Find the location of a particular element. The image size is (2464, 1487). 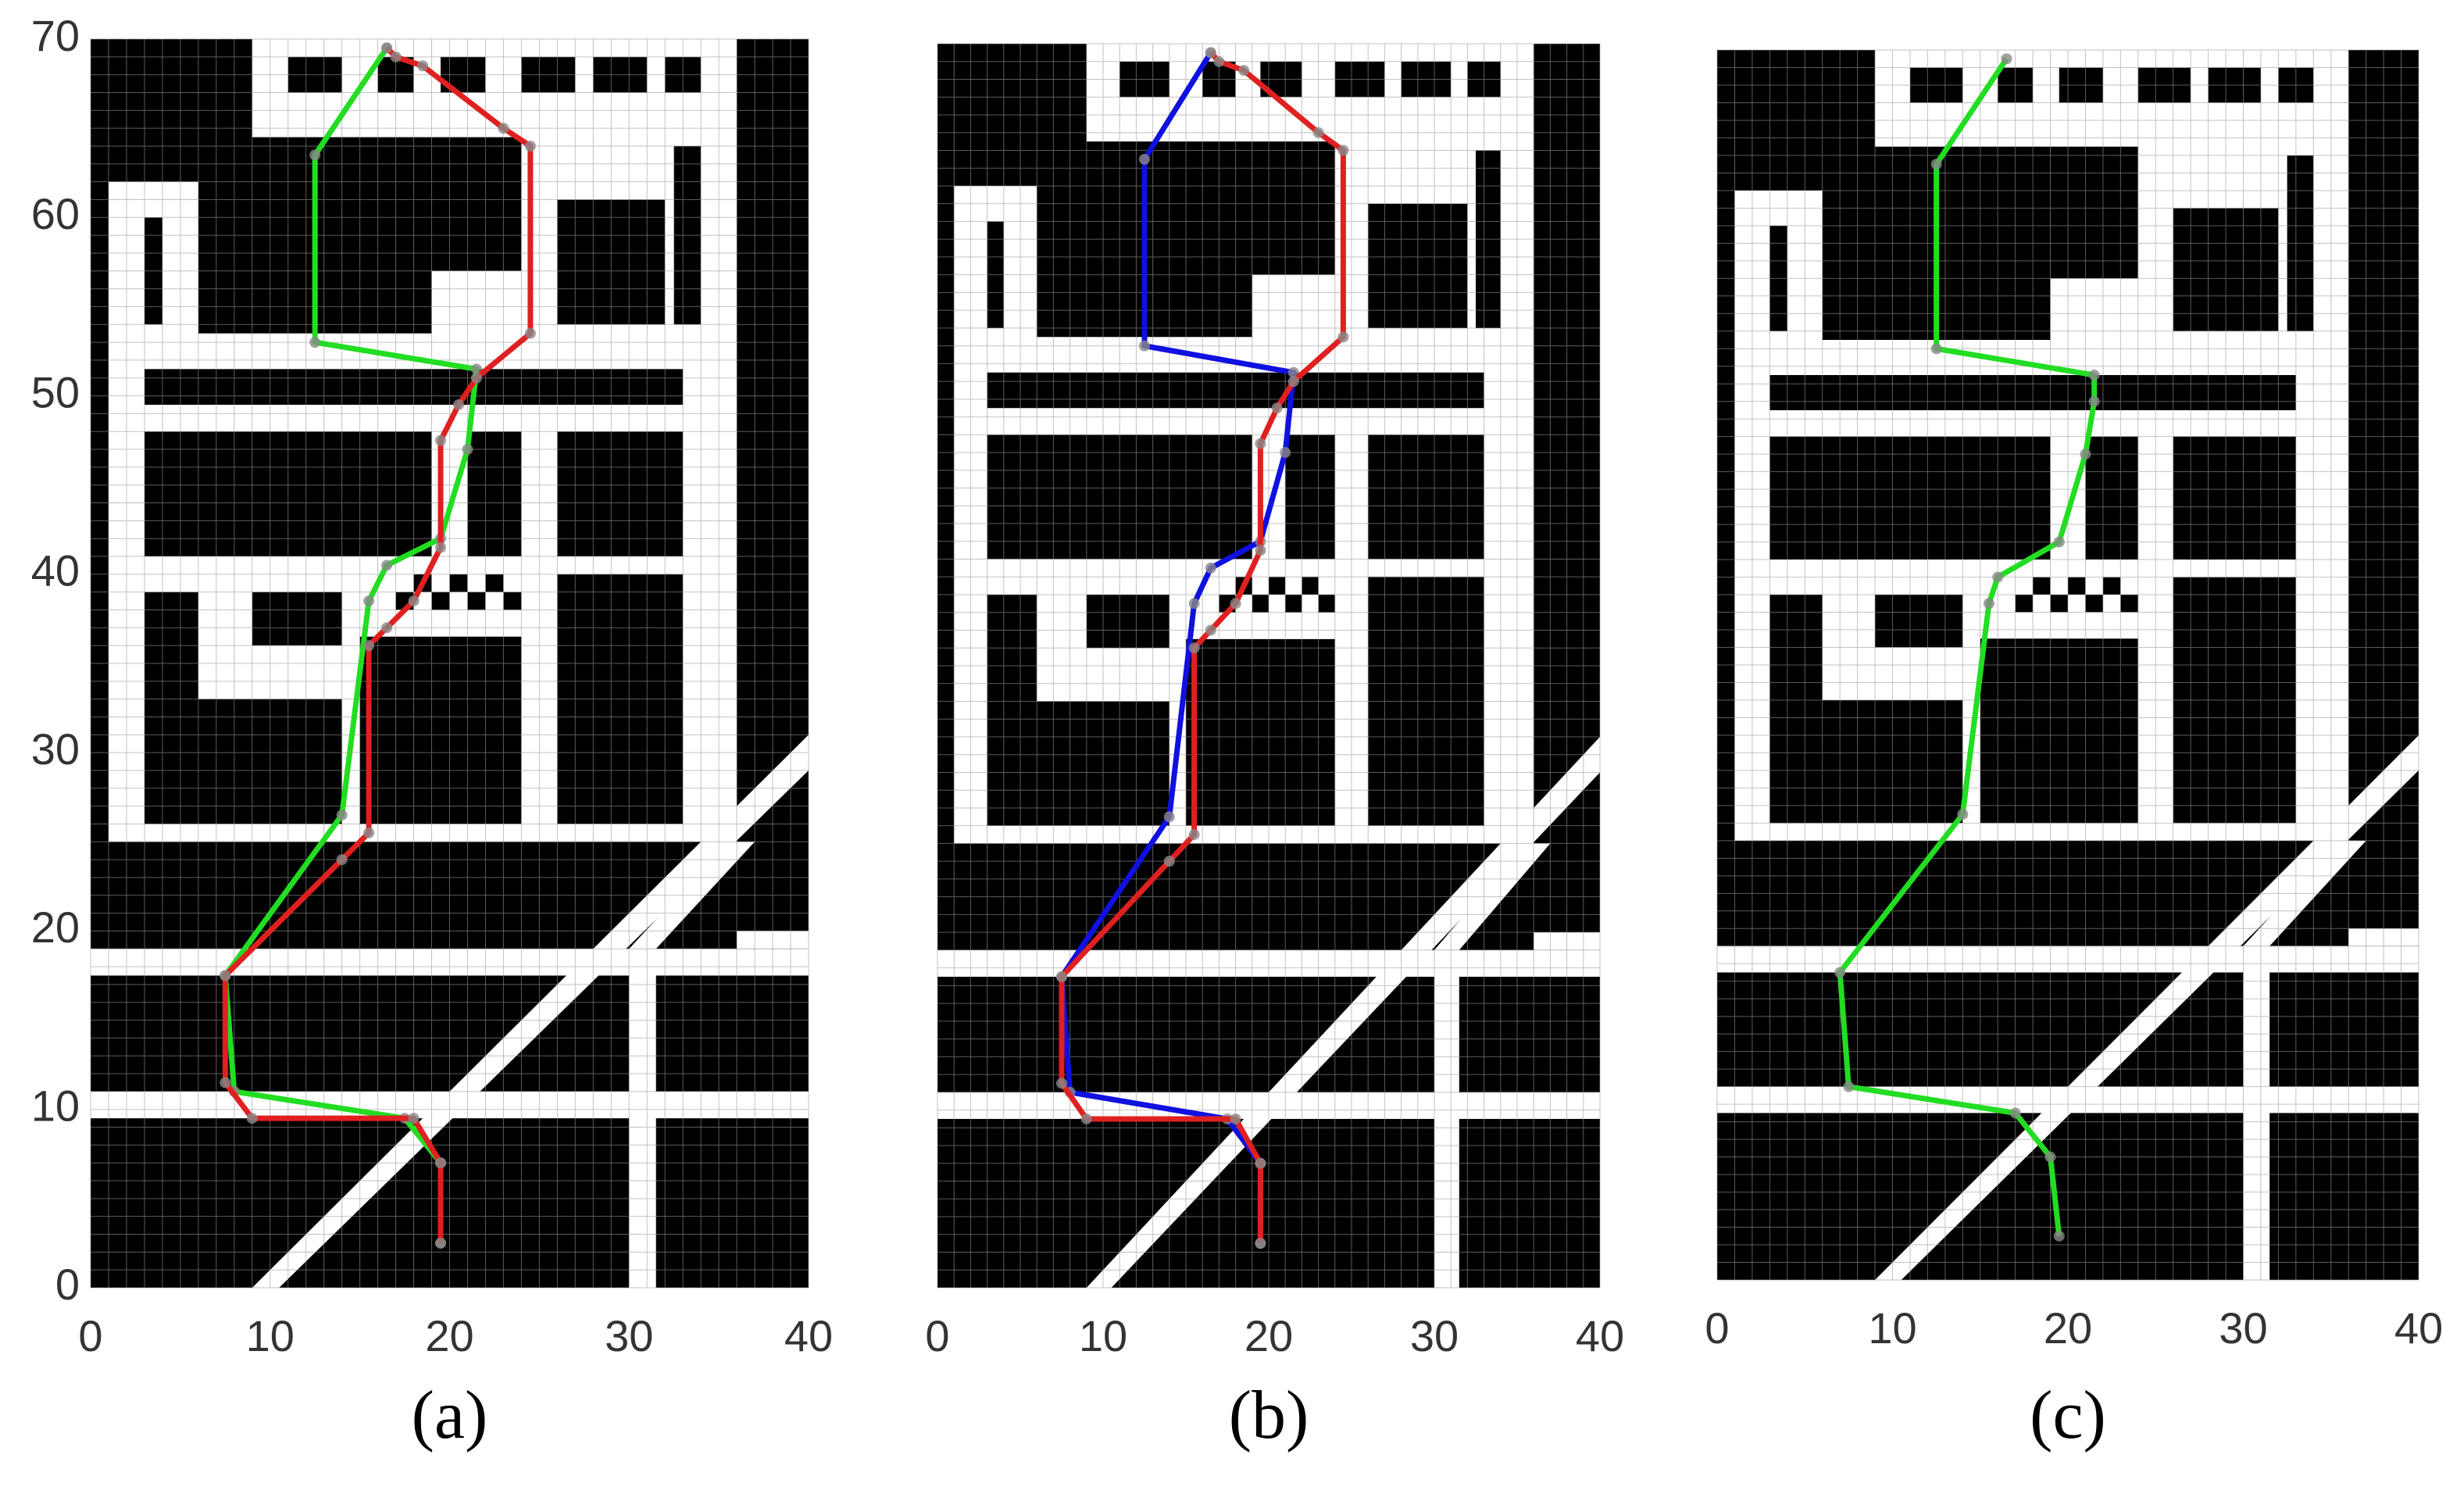

y-tick-label: 30 is located at coordinates (55, 749).